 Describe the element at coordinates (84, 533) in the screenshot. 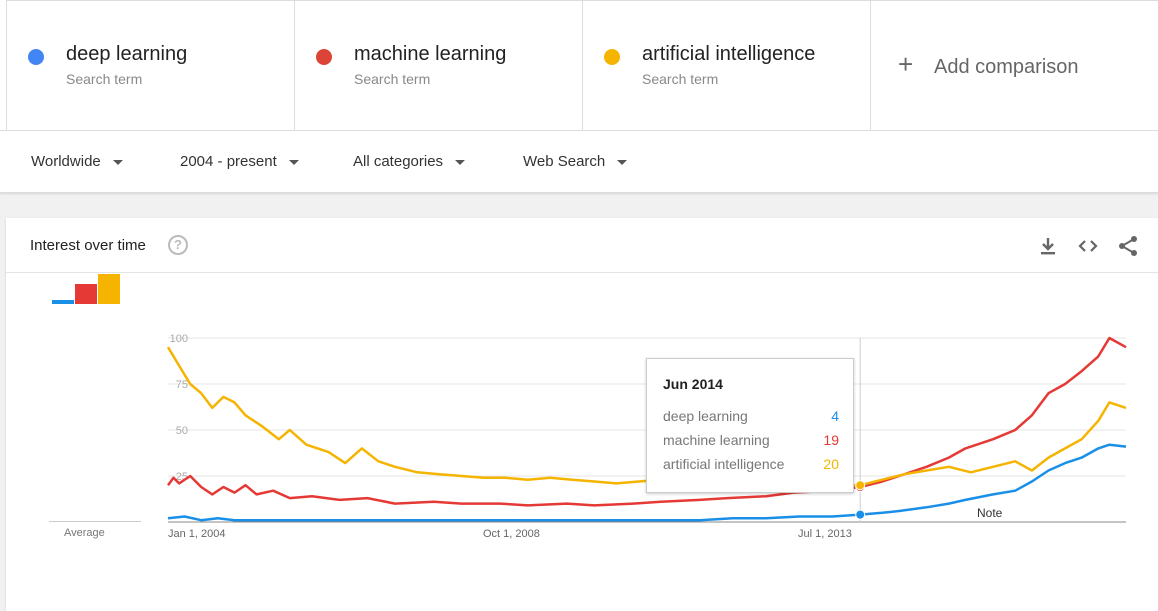

I see `average-label: Average` at that location.